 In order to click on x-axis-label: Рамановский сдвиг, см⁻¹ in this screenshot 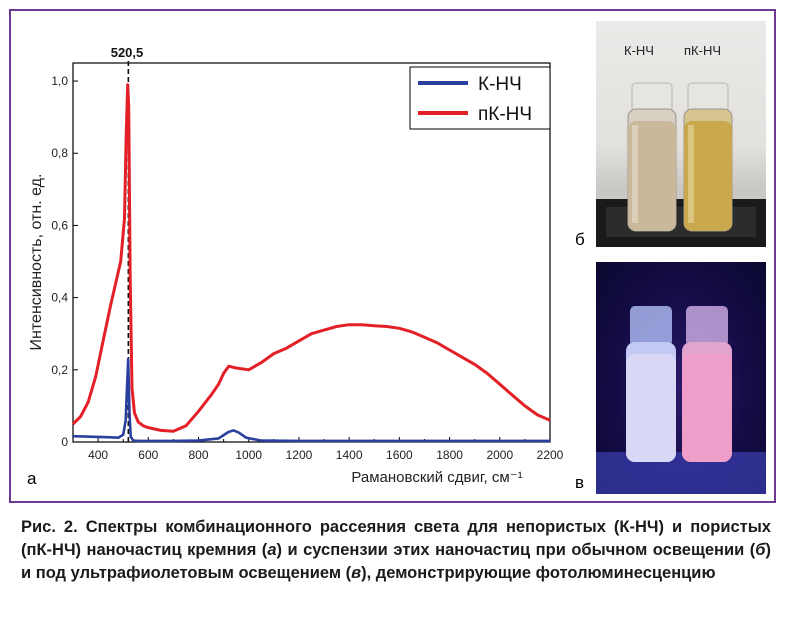, I will do `click(436, 477)`.